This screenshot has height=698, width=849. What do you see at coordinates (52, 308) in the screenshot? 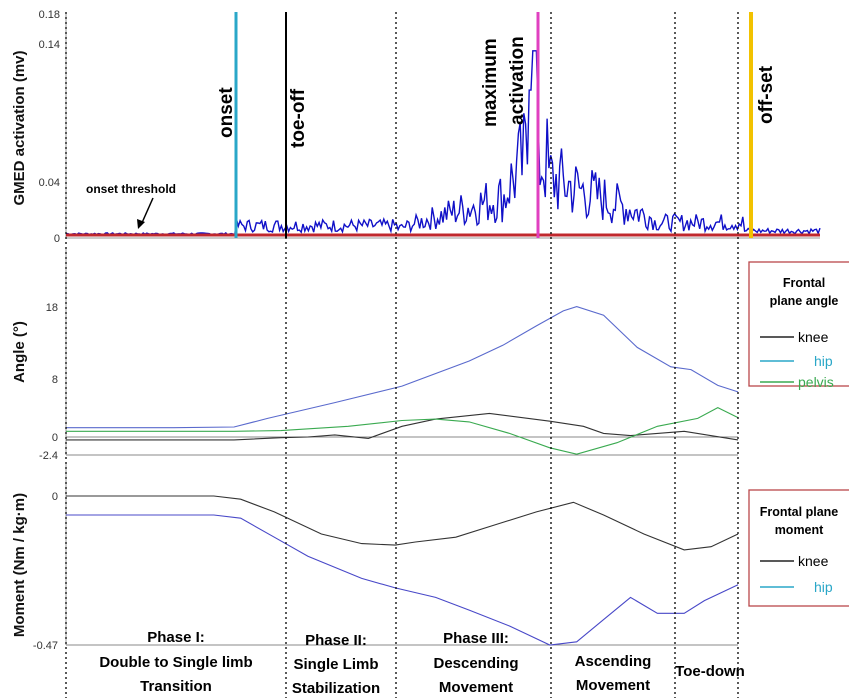
I see `angle-ytick-18: 18` at bounding box center [52, 308].